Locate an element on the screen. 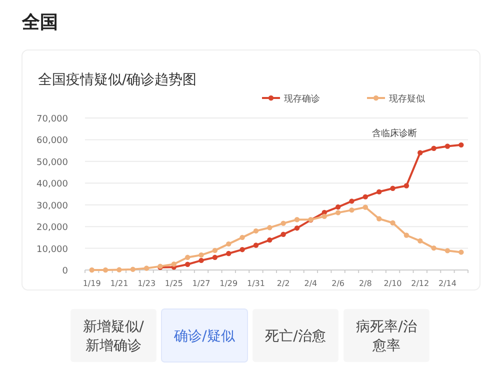 The width and height of the screenshot is (500, 375). text: 新增疑似/新增确诊 is located at coordinates (113, 336).